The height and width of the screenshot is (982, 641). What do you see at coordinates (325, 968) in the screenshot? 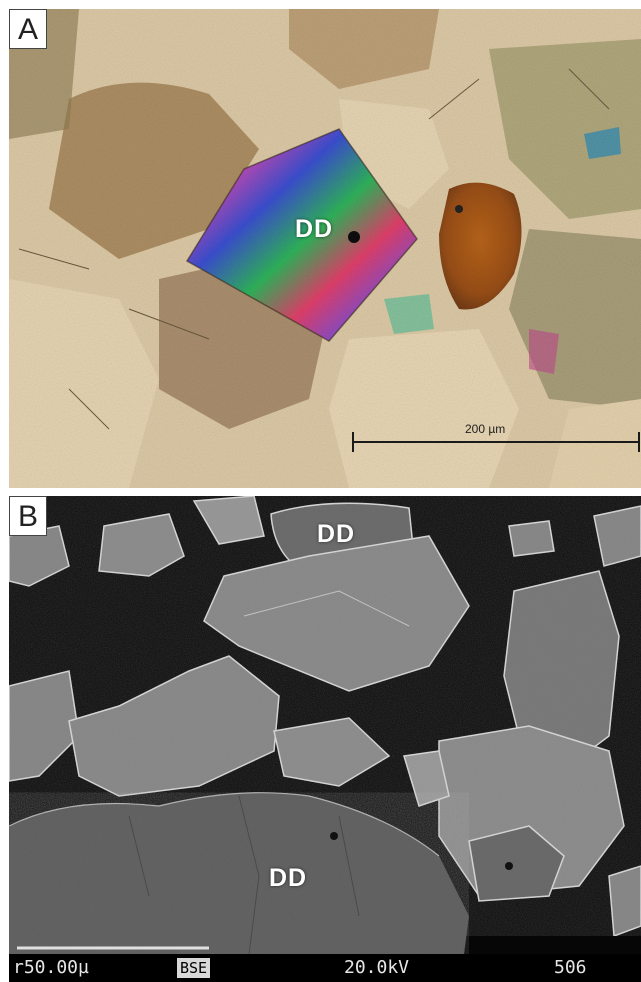
I see `sem-info-bar: r50.00µ BSE 20.0kV 506` at bounding box center [325, 968].